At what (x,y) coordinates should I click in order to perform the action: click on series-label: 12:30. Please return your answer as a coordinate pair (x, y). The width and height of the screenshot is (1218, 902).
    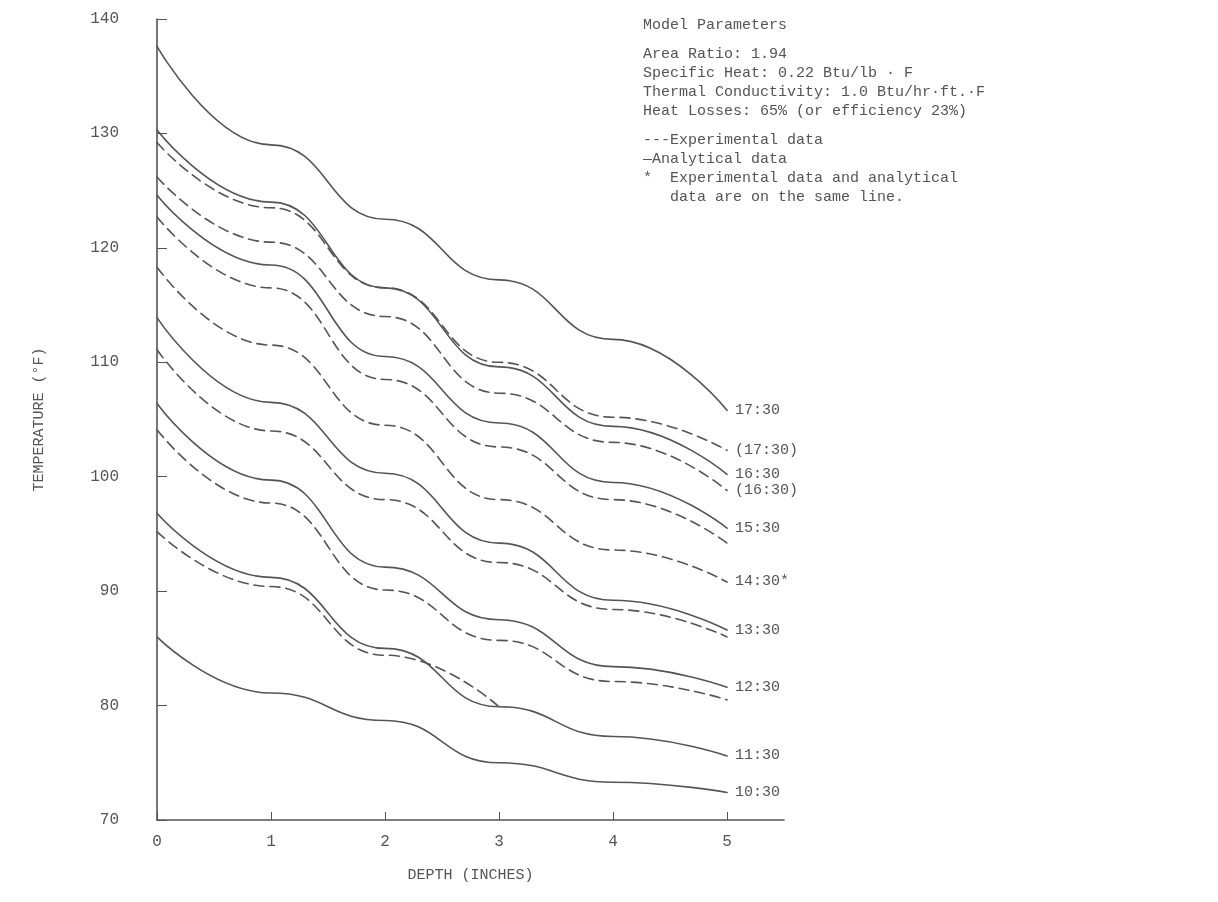
    Looking at the image, I should click on (758, 687).